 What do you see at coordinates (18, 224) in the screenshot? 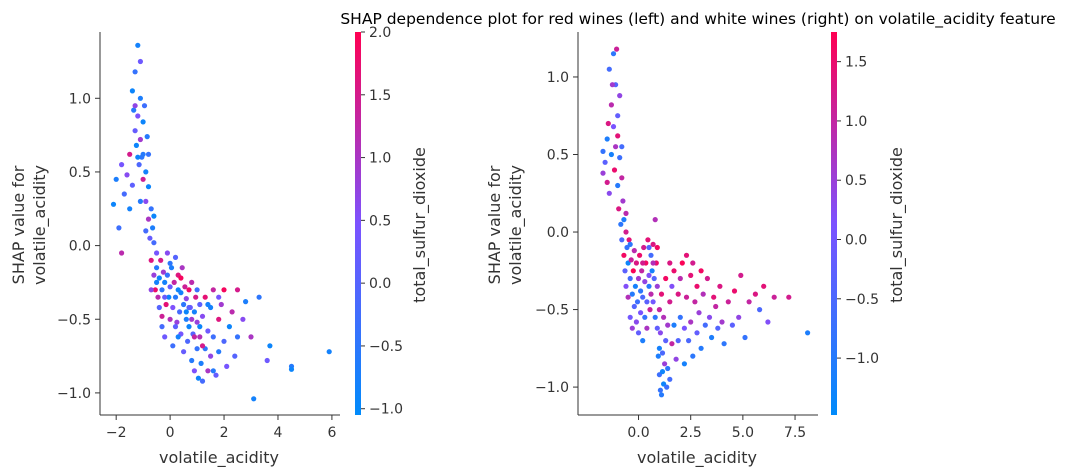
I see `left-ylabel-line1: SHAP value for` at bounding box center [18, 224].